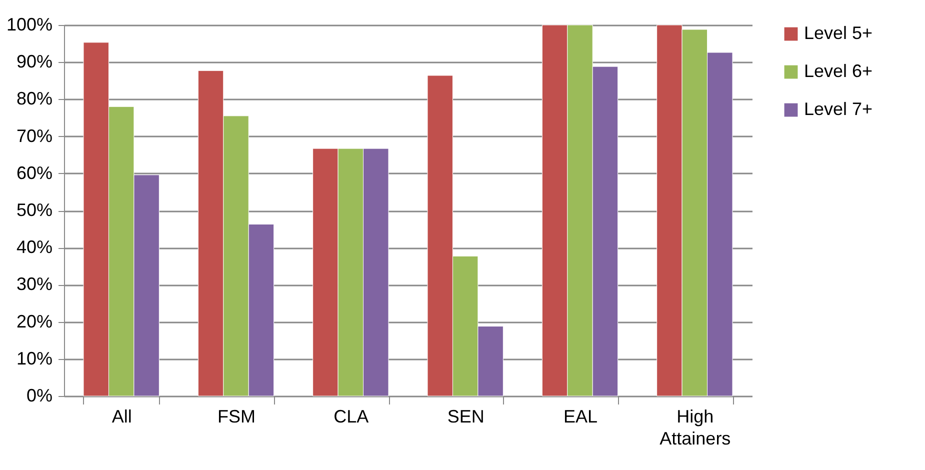  What do you see at coordinates (838, 71) in the screenshot?
I see `legend-label: Level 6+` at bounding box center [838, 71].